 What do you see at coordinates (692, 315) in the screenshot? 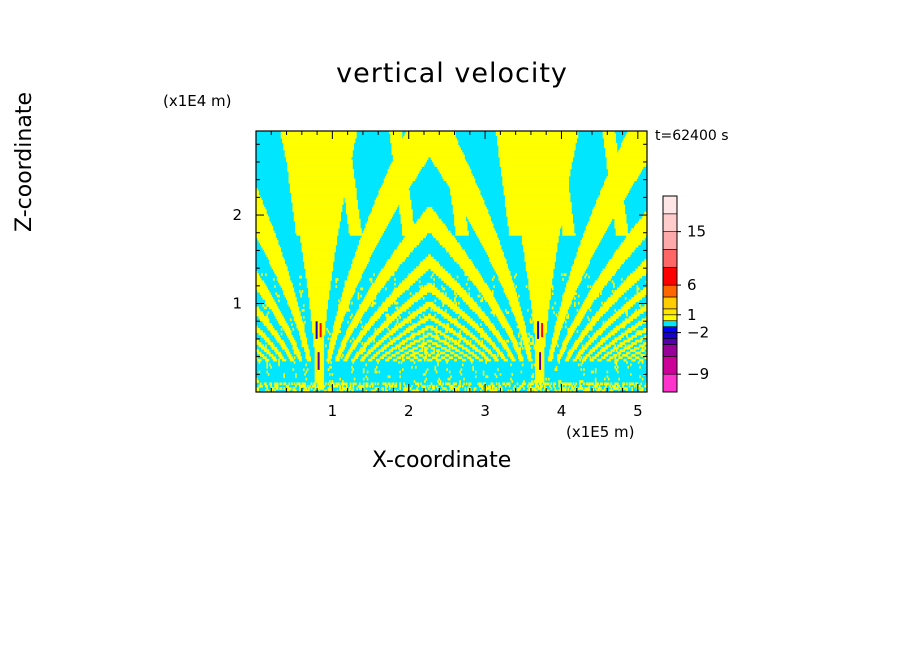
I see `colorbar-tick-label: 1` at bounding box center [692, 315].